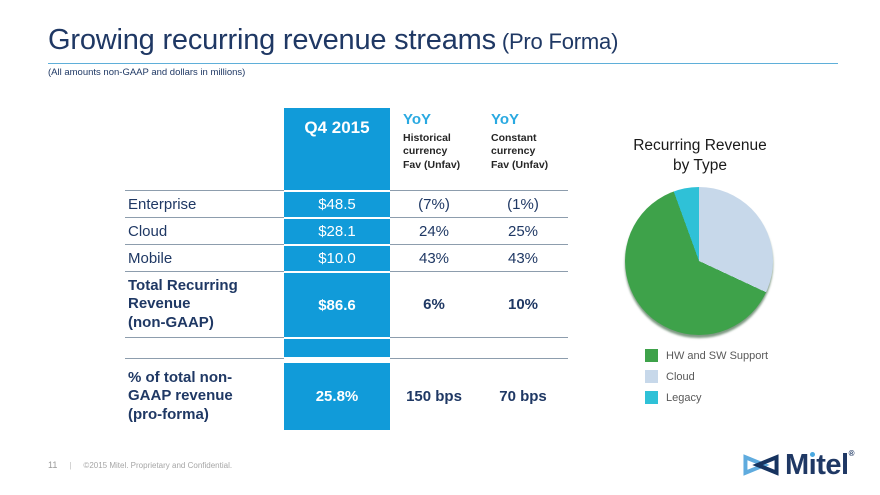 The height and width of the screenshot is (495, 880). Describe the element at coordinates (434, 396) in the screenshot. I see `row-yoy-historical: 150 bps` at that location.